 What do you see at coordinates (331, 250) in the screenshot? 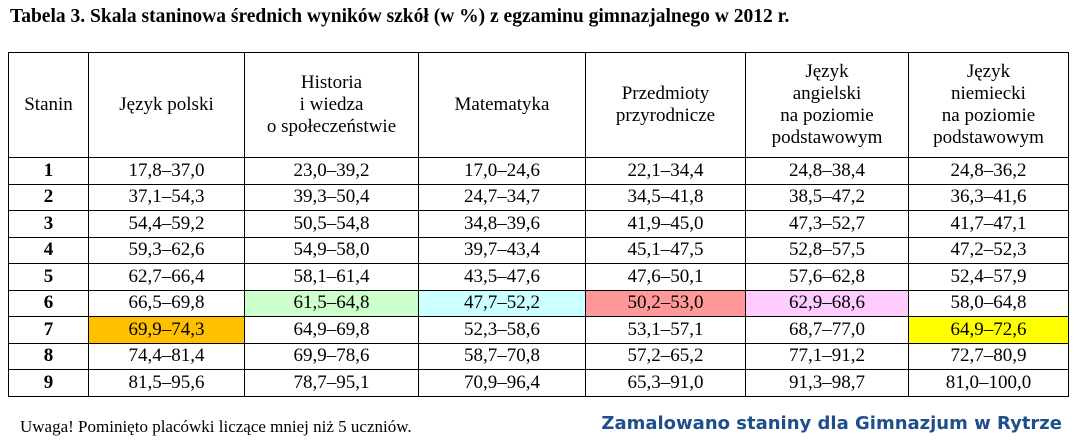
I see `range-cell: 54,9–58,0` at bounding box center [331, 250].